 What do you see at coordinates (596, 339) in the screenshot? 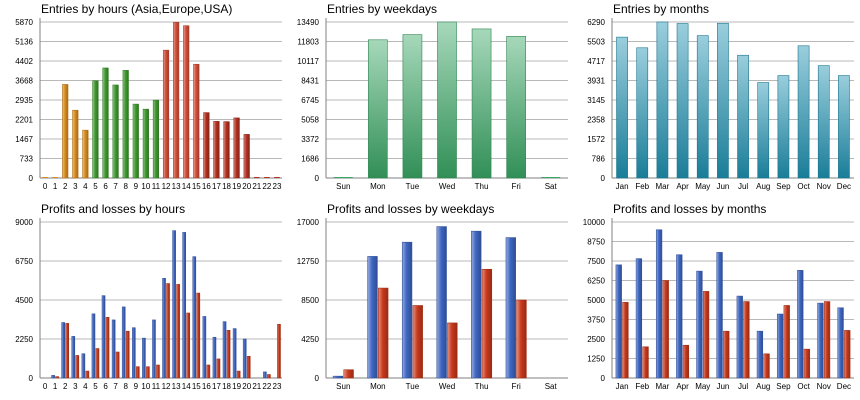
I see `y-tick-label: 2500` at bounding box center [596, 339].